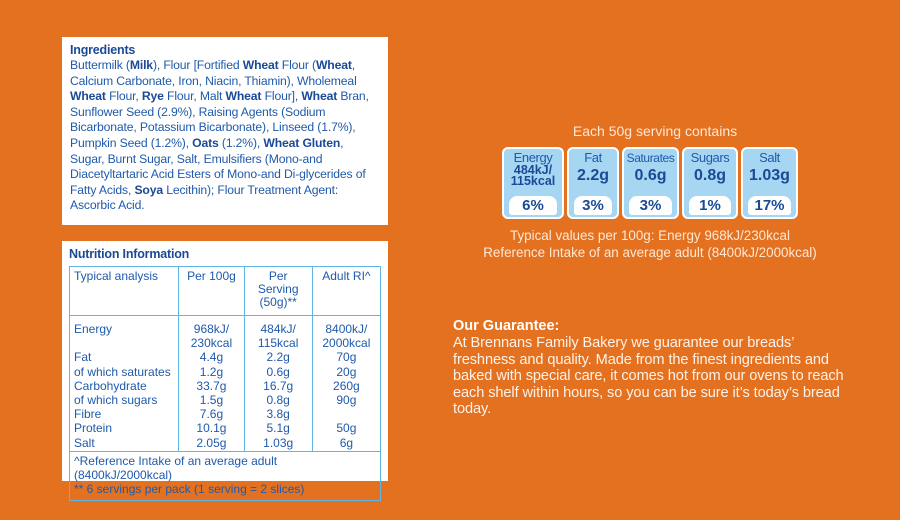 Image resolution: width=900 pixels, height=520 pixels. I want to click on allergen-text: Soya, so click(148, 189).